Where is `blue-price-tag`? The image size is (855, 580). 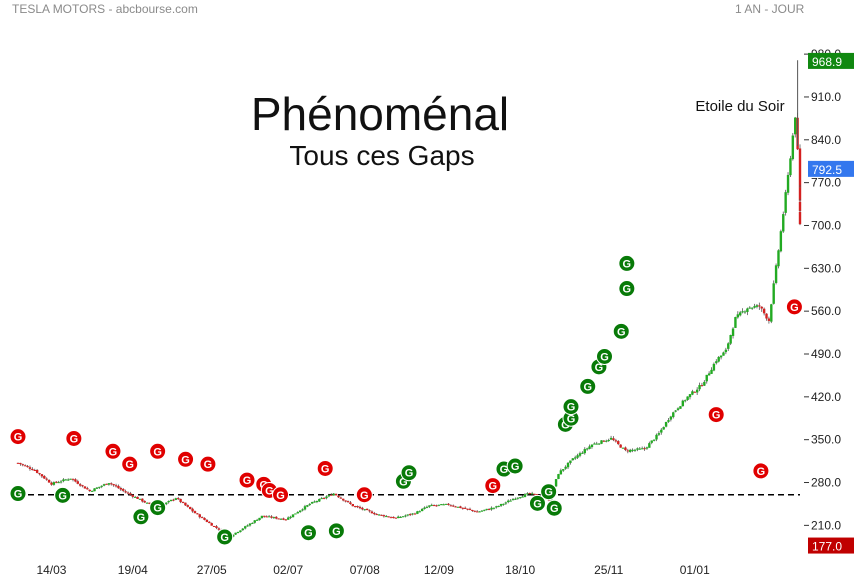
blue-price-tag is located at coordinates (831, 168).